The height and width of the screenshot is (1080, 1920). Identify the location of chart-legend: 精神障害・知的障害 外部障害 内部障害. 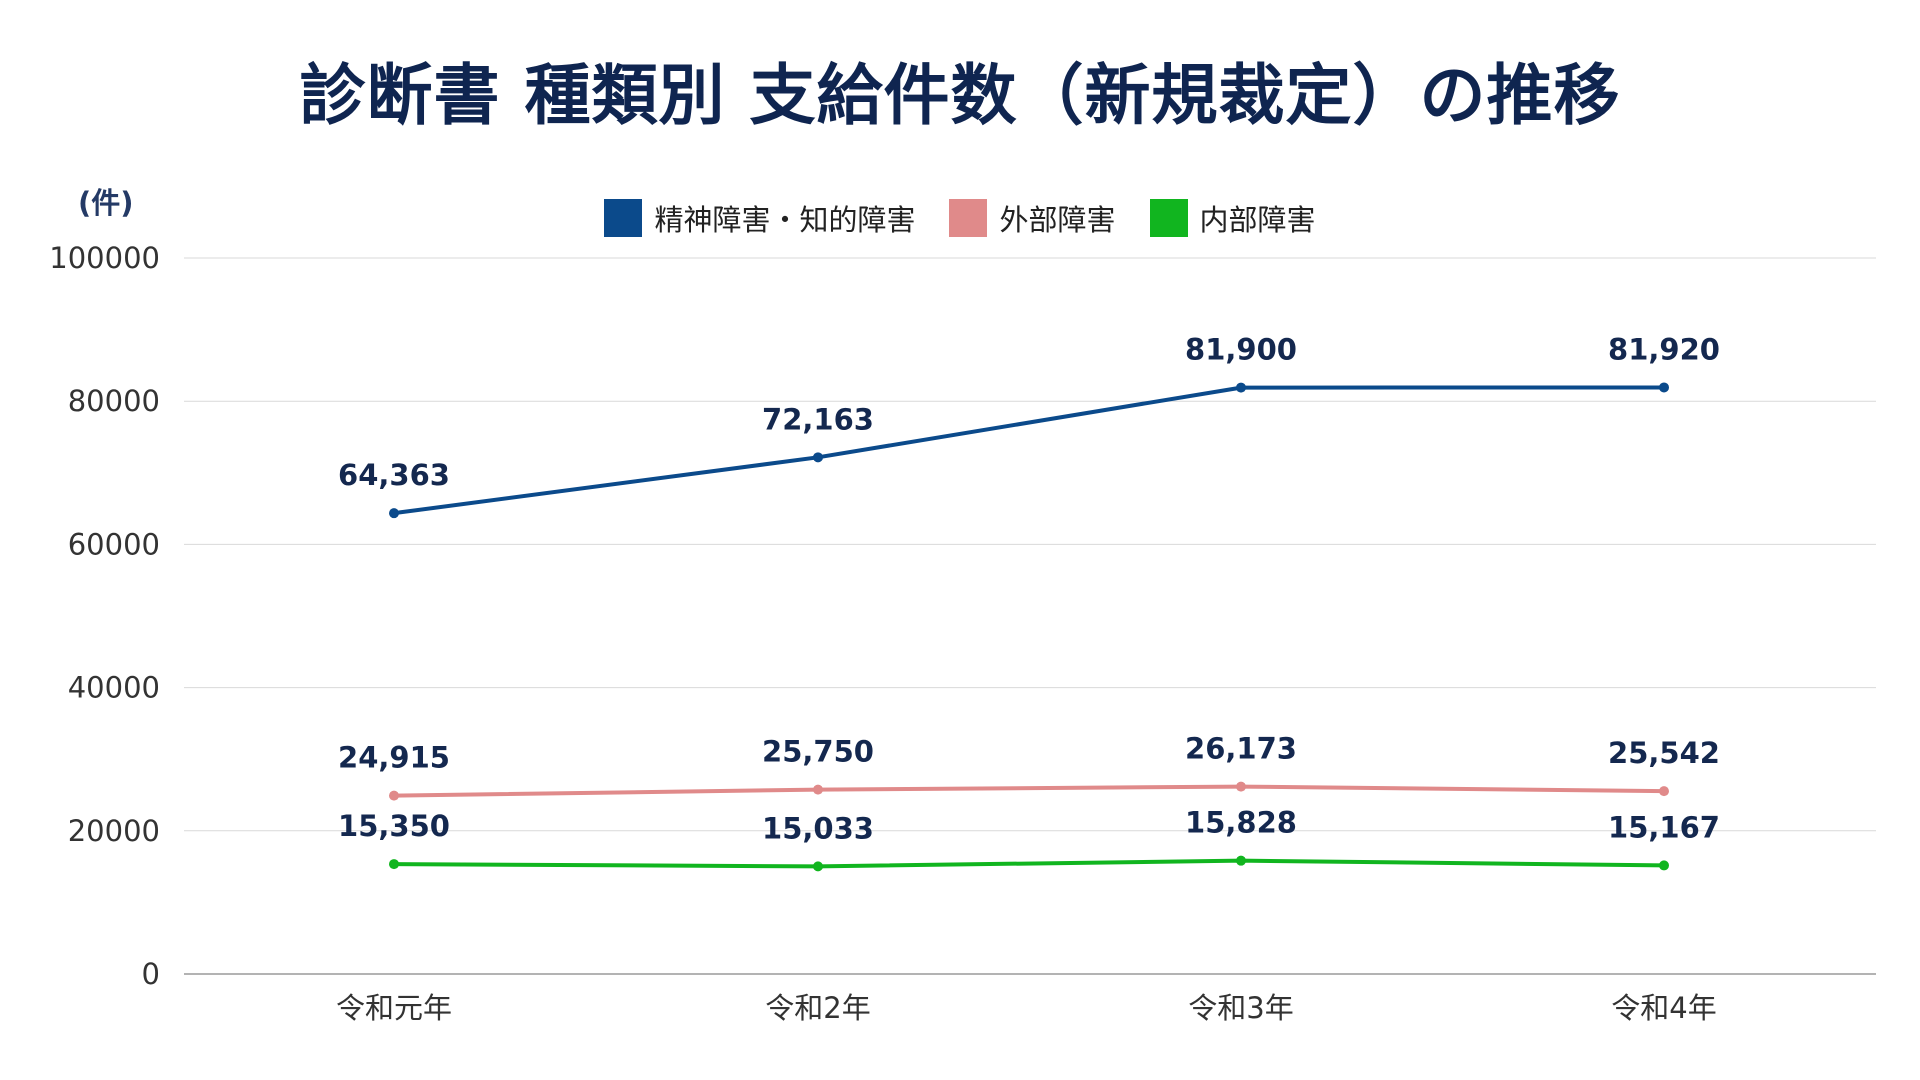
(960, 218).